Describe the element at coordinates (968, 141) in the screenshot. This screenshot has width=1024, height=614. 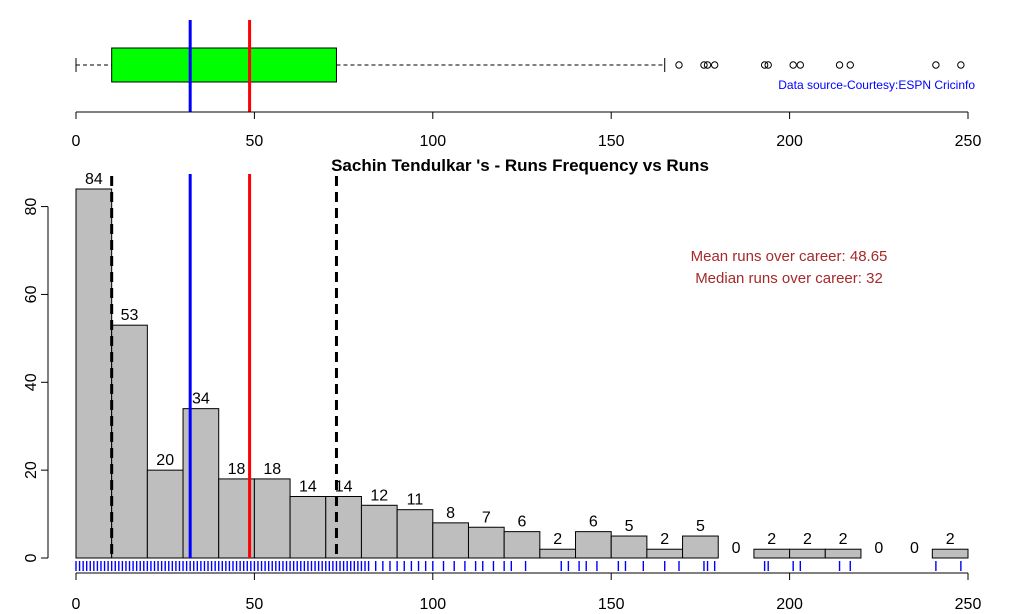
I see `boxplot-x-tick-label: 250` at that location.